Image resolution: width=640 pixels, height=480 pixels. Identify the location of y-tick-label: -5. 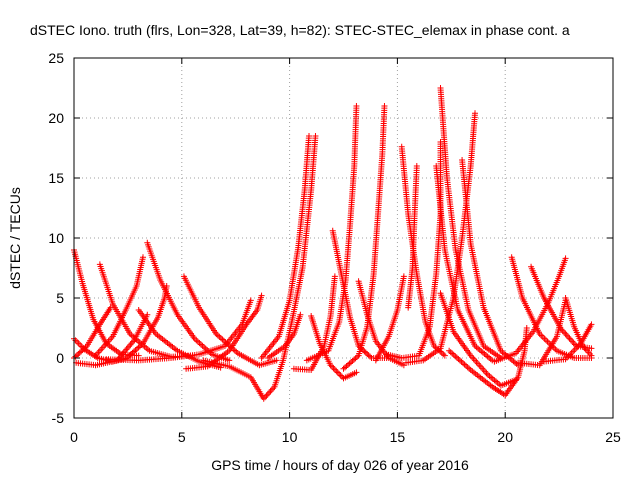
(58, 418).